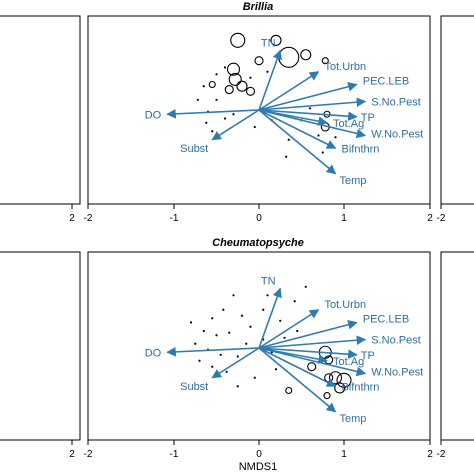 The height and width of the screenshot is (474, 474). What do you see at coordinates (258, 7) in the screenshot?
I see `panel-title-brillia: Brillia` at bounding box center [258, 7].